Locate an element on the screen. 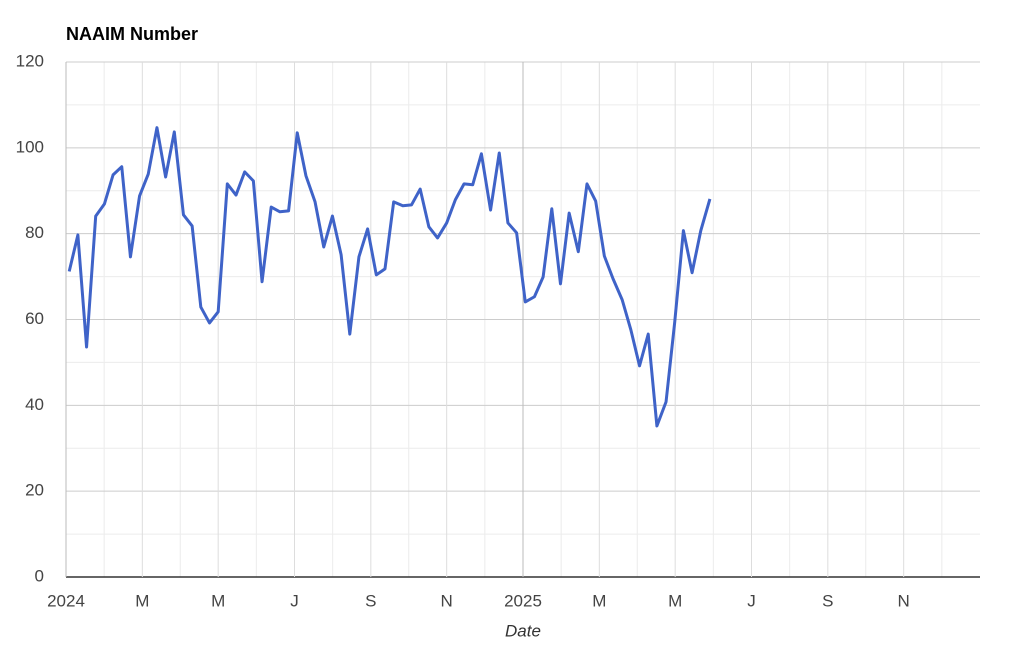  y-tick-label: 40 is located at coordinates (34, 404).